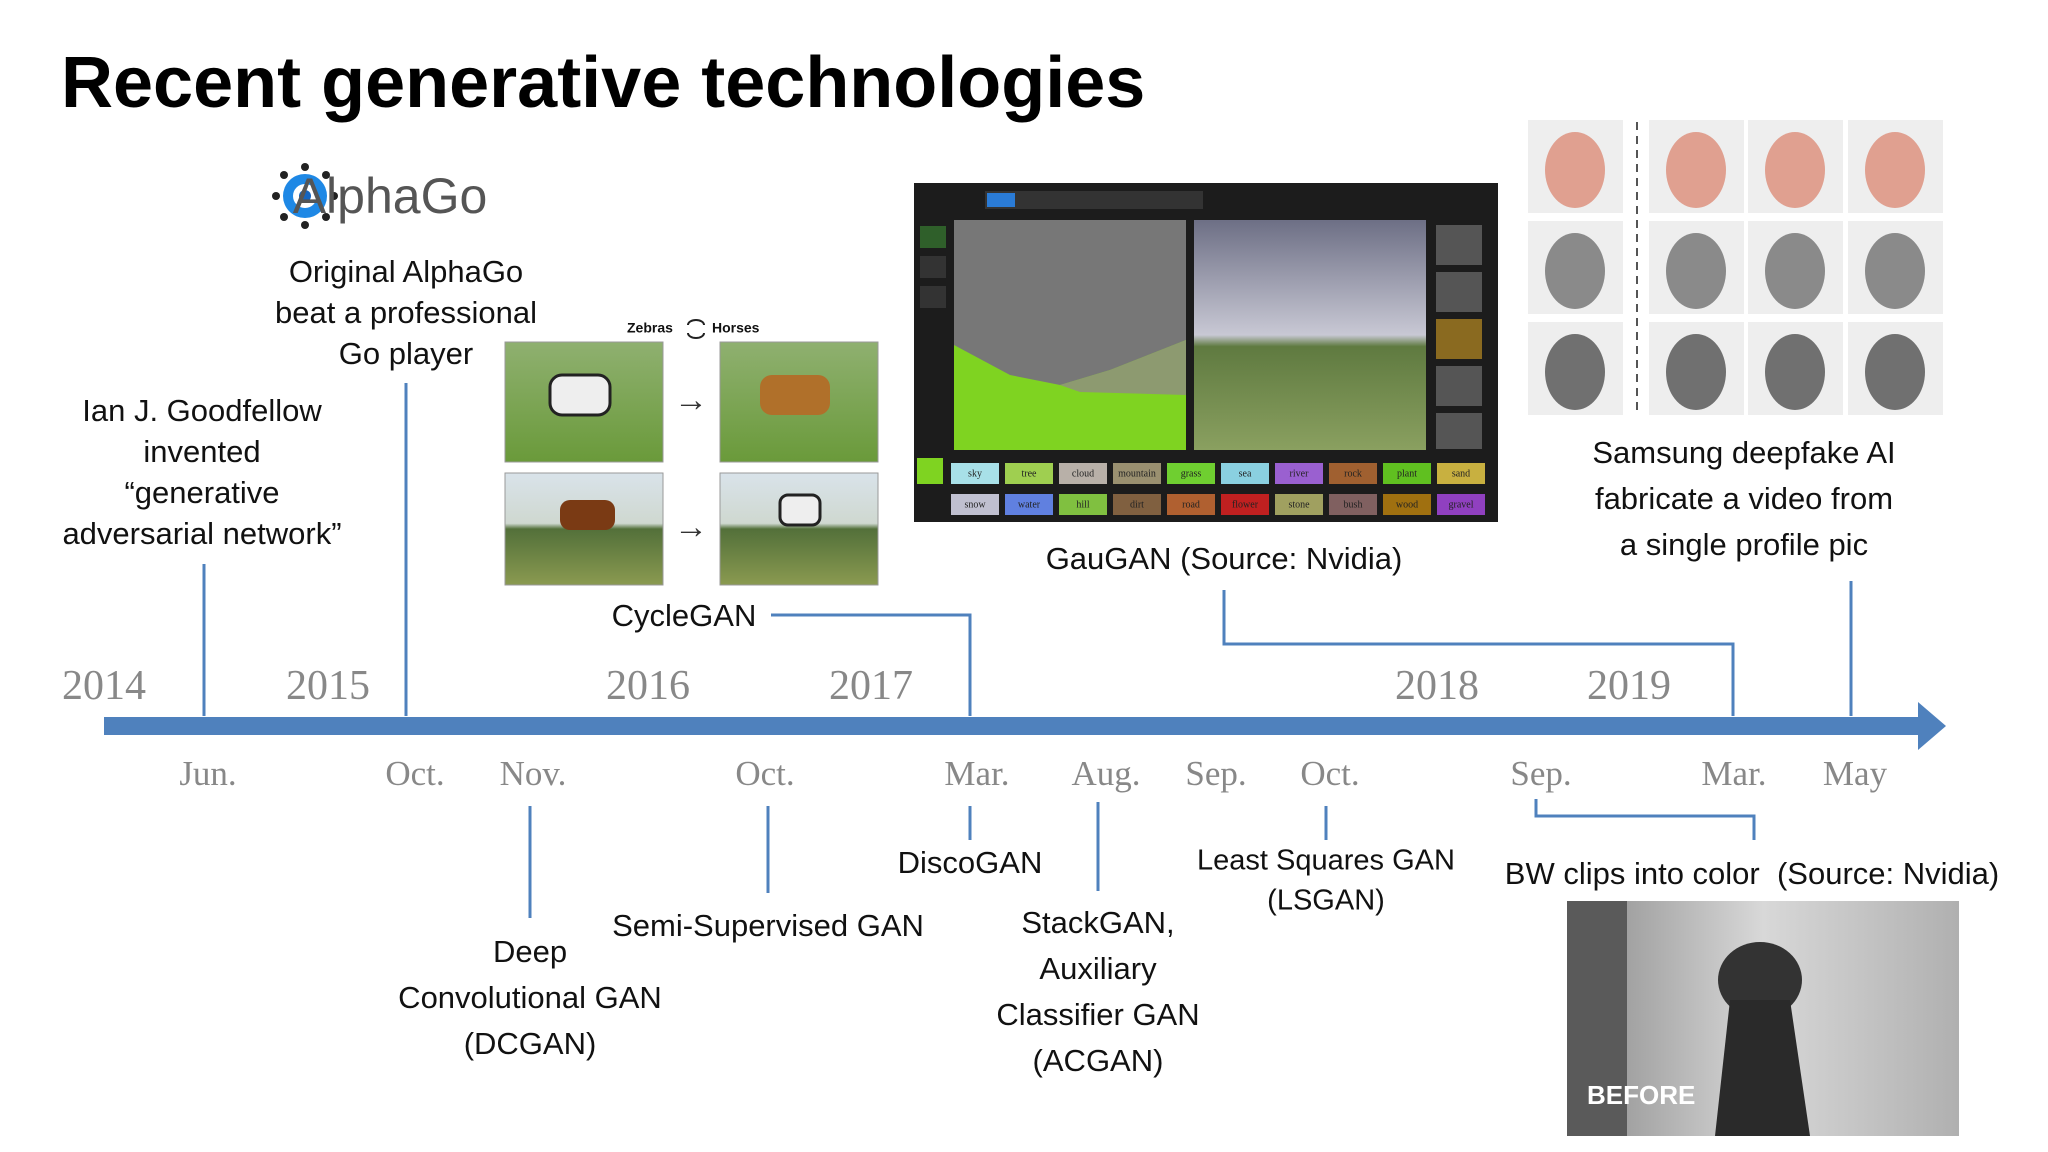 This screenshot has height=1152, width=2048. I want to click on label-chip-text: rock, so click(1353, 473).